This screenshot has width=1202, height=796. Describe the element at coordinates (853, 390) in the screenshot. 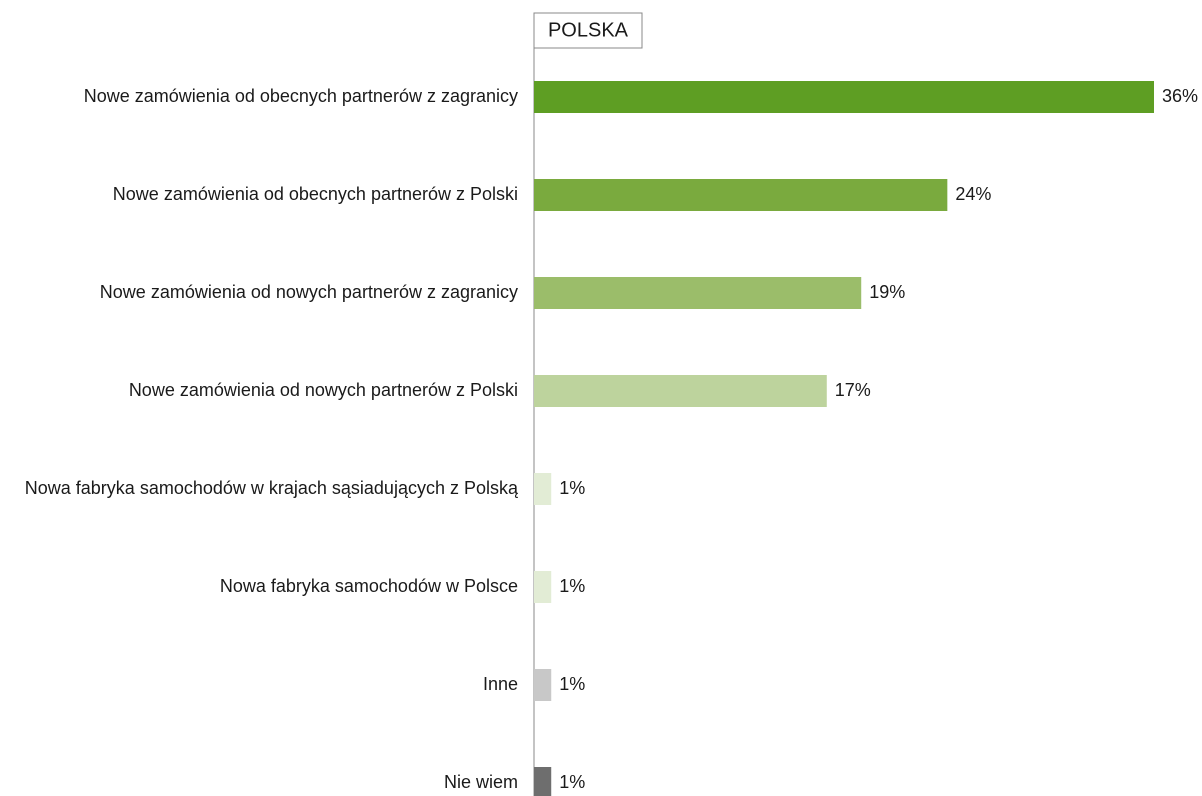

I see `value-label: 17%` at that location.